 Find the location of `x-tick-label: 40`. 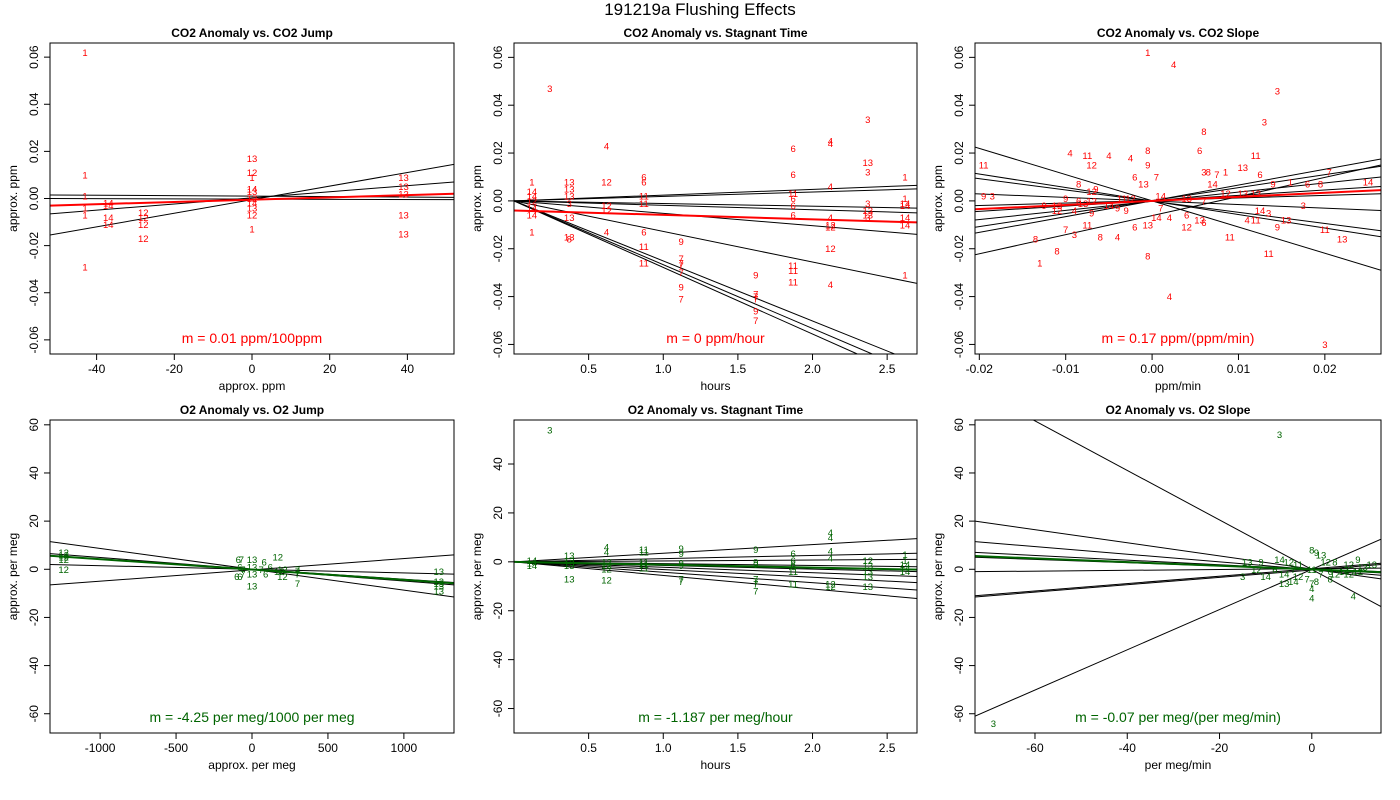

x-tick-label: 40 is located at coordinates (408, 369).